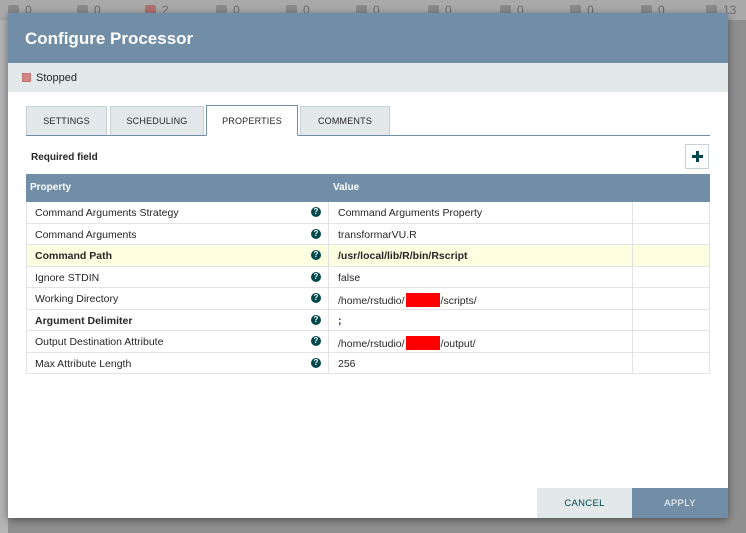 The width and height of the screenshot is (746, 533). I want to click on tab-properties: PROPERTIES, so click(252, 120).